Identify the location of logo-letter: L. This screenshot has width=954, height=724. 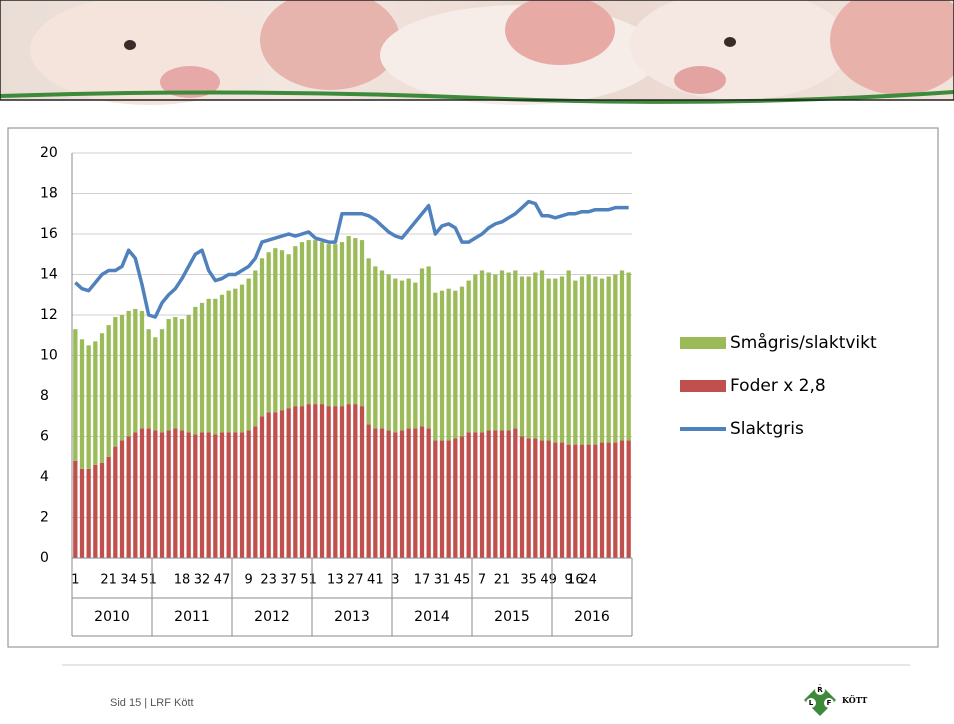
(811, 703).